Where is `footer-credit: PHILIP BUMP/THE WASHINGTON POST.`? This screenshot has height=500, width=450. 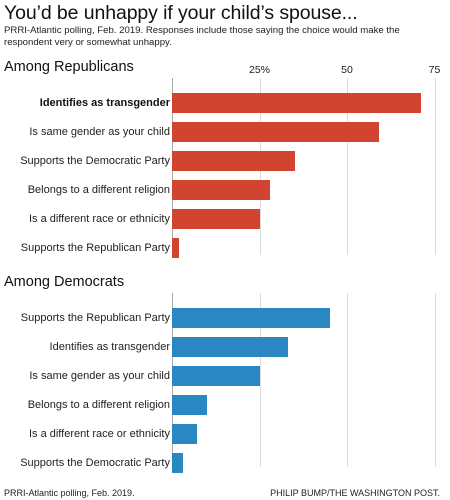 footer-credit: PHILIP BUMP/THE WASHINGTON POST. is located at coordinates (355, 493).